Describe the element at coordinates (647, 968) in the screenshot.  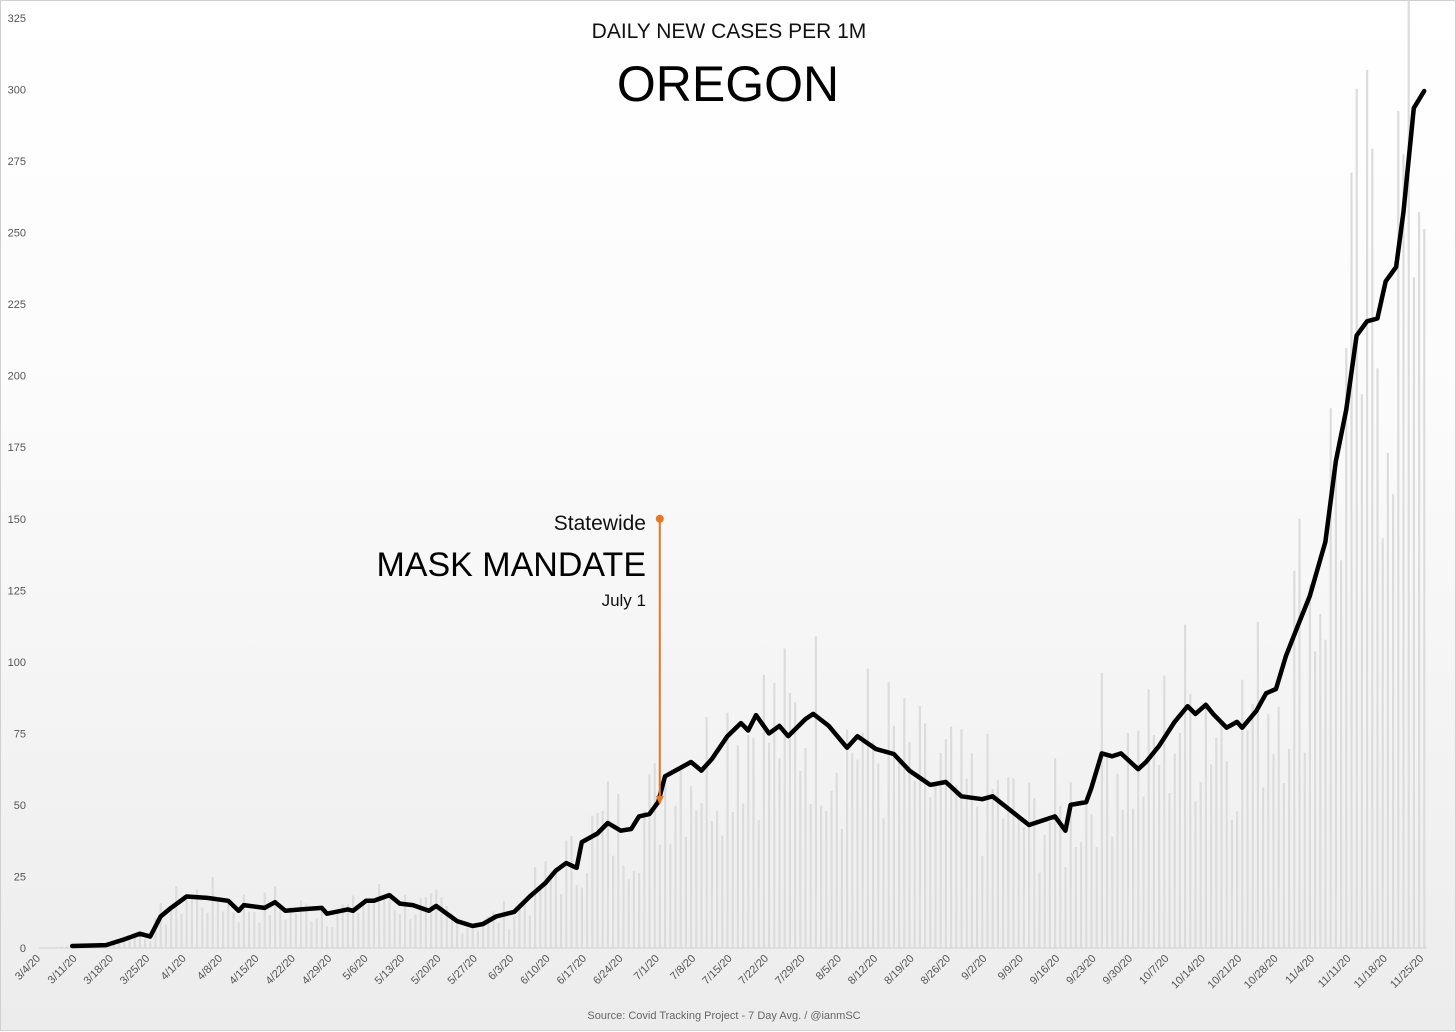
I see `x-tick-label: 7/1/20` at that location.